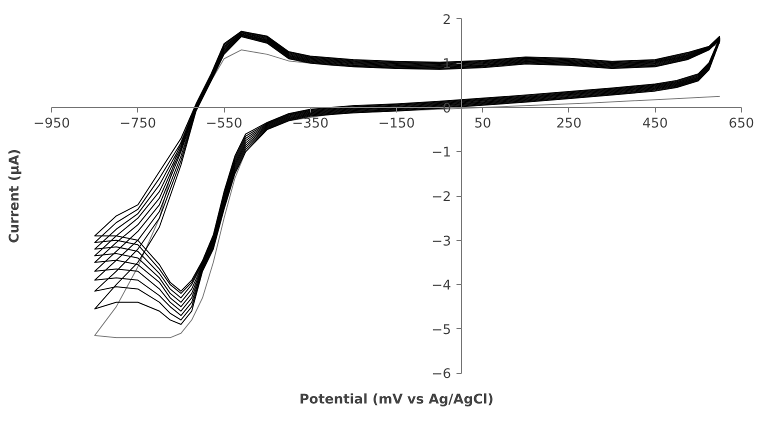 The height and width of the screenshot is (422, 783). Describe the element at coordinates (442, 153) in the screenshot. I see `y-tick-label: −1` at that location.